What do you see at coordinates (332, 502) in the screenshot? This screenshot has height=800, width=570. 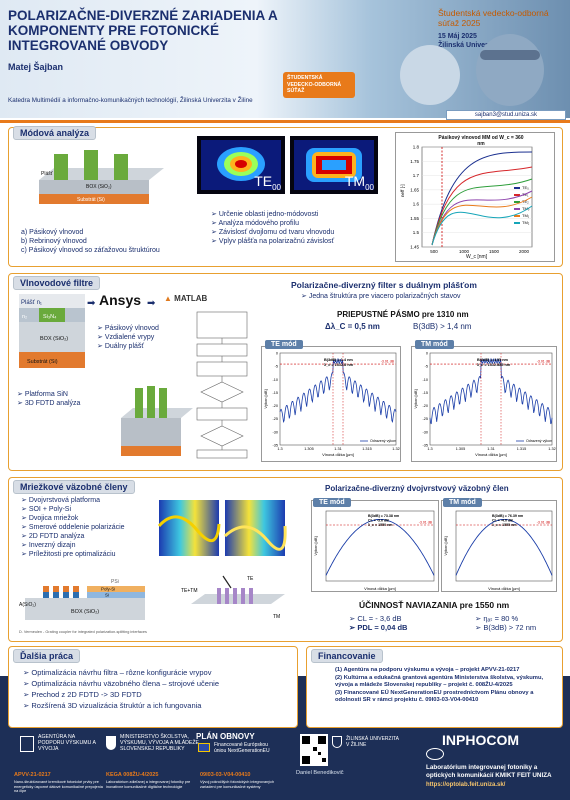 I see `te-mode-tag: TE mód` at bounding box center [332, 502].